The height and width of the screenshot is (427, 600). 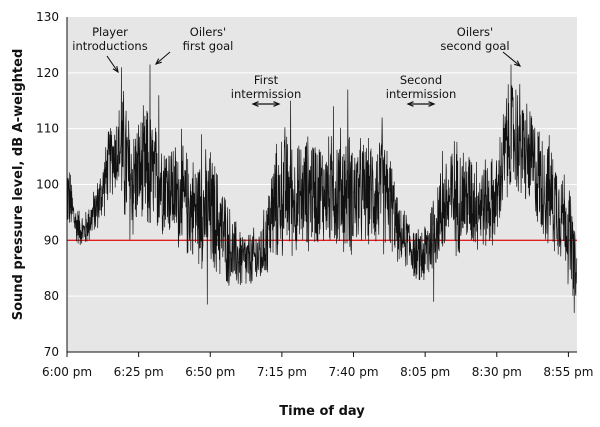 I want to click on y-tick-label: 120, so click(x=47, y=73).